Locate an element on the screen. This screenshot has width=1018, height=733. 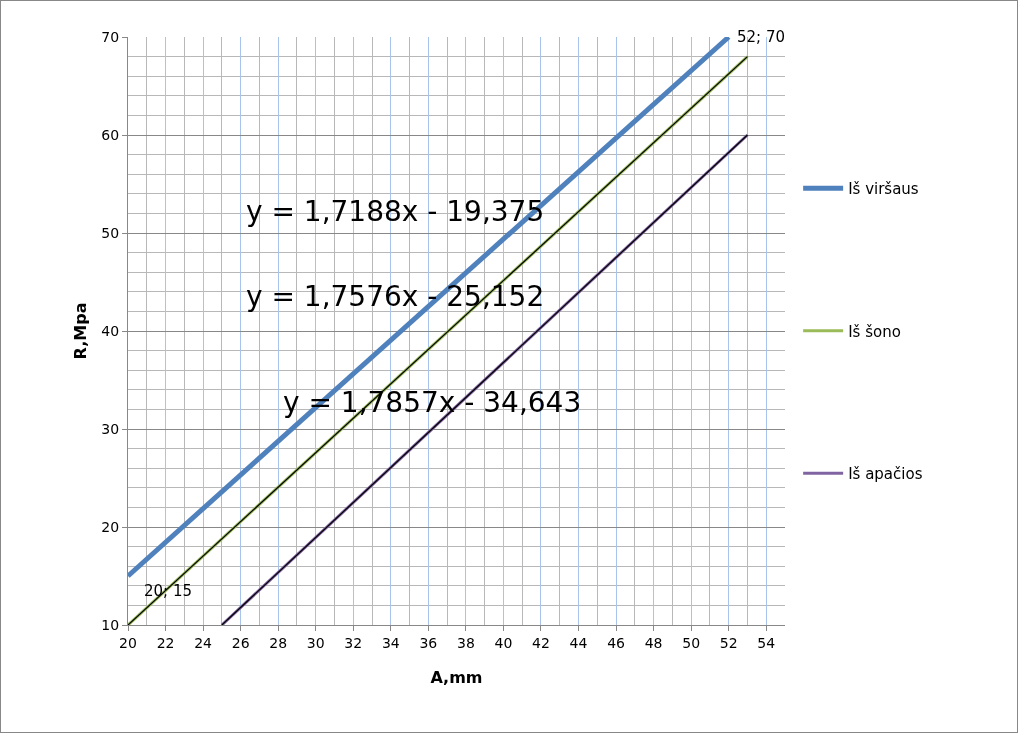
y-tick-label: 70 is located at coordinates (110, 36).